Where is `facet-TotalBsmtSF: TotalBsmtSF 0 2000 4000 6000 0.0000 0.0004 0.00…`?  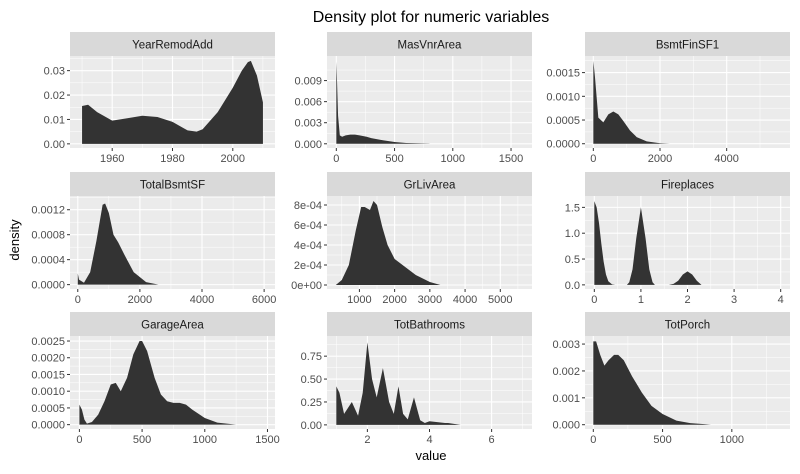 facet-TotalBsmtSF: TotalBsmtSF 0 2000 4000 6000 0.0000 0.0004 0.00… is located at coordinates (153, 239).